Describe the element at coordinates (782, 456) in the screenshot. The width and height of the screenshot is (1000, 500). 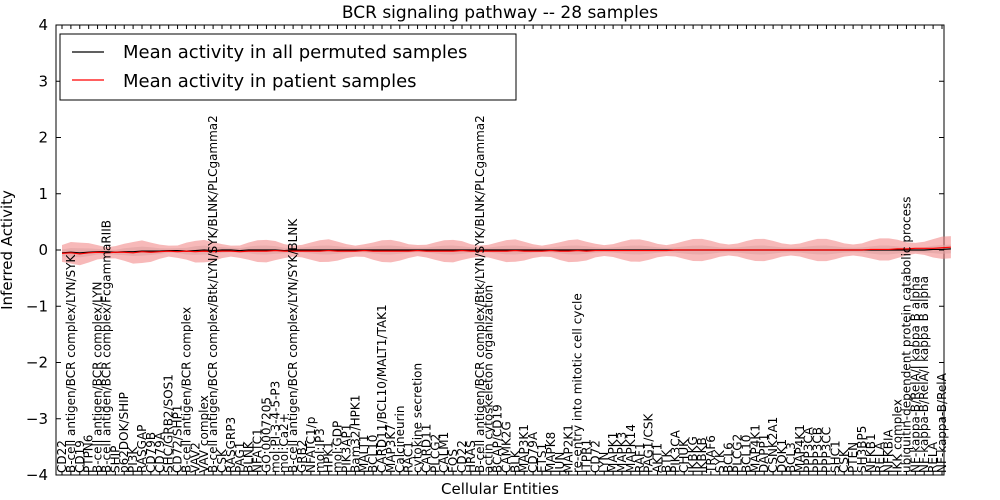
I see `x-tick-label: DOK1` at that location.